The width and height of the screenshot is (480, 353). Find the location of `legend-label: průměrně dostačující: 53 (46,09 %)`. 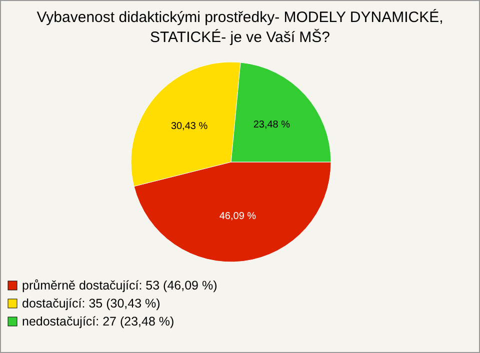

legend-label: průměrně dostačující: 53 (46,09 %) is located at coordinates (120, 285).